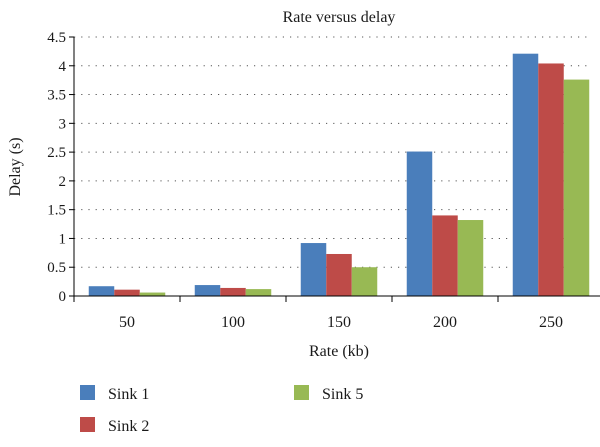  I want to click on legend: Sink 1 Sink 2 Sink 5, so click(221, 410).